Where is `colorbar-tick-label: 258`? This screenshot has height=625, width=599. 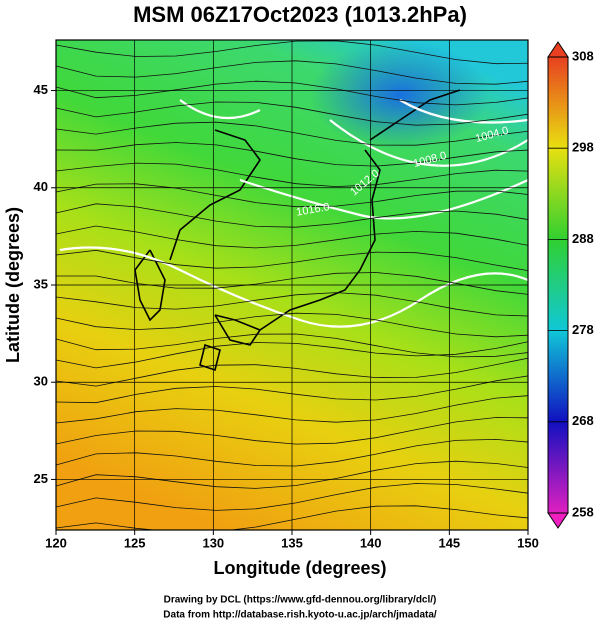
colorbar-tick-label: 258 is located at coordinates (583, 511).